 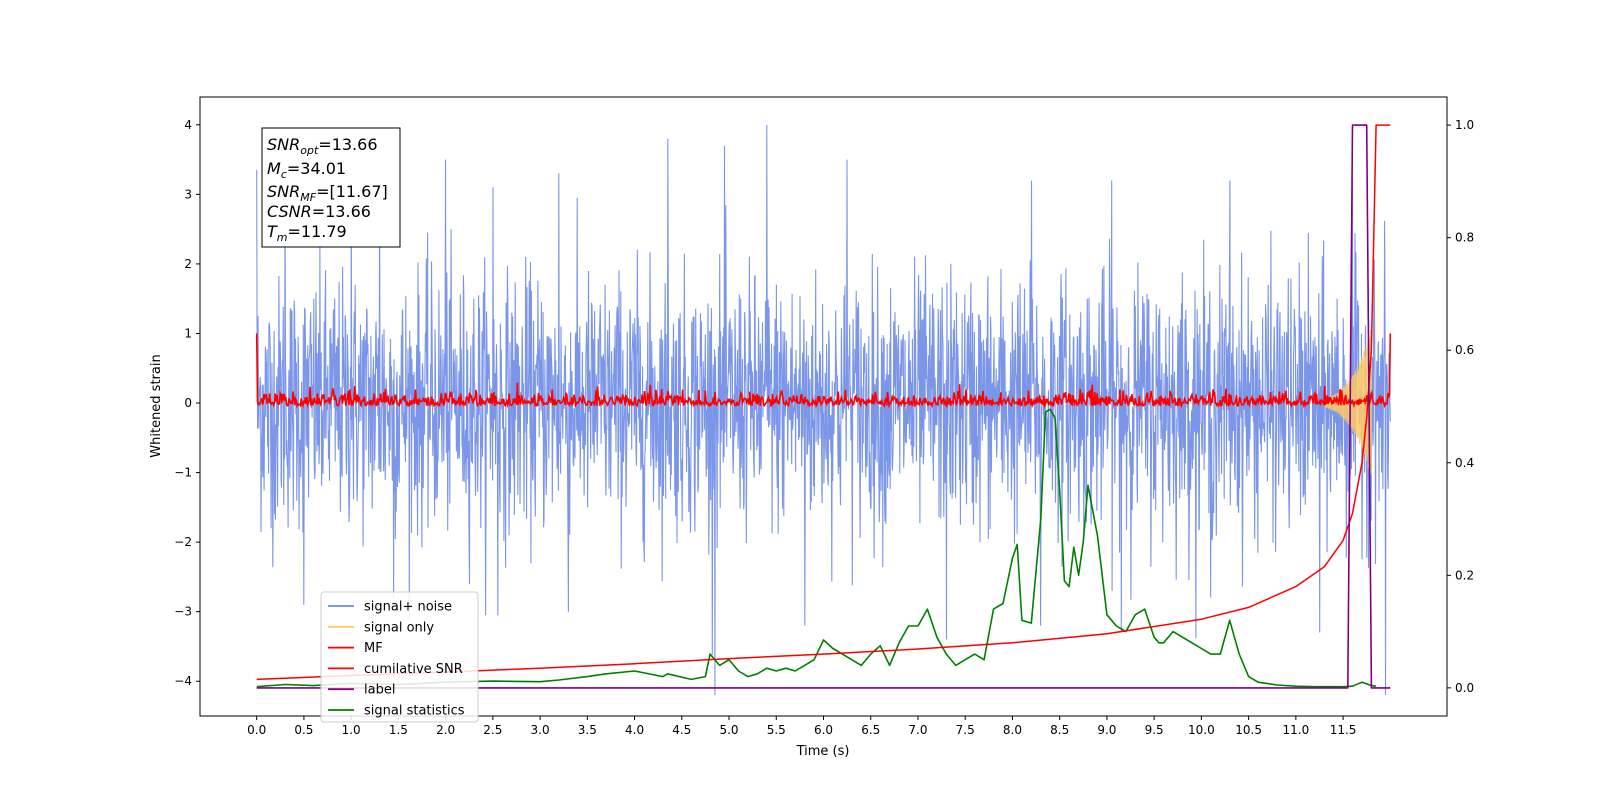 What do you see at coordinates (1012, 730) in the screenshot?
I see `x-tick-label: 8.0` at bounding box center [1012, 730].